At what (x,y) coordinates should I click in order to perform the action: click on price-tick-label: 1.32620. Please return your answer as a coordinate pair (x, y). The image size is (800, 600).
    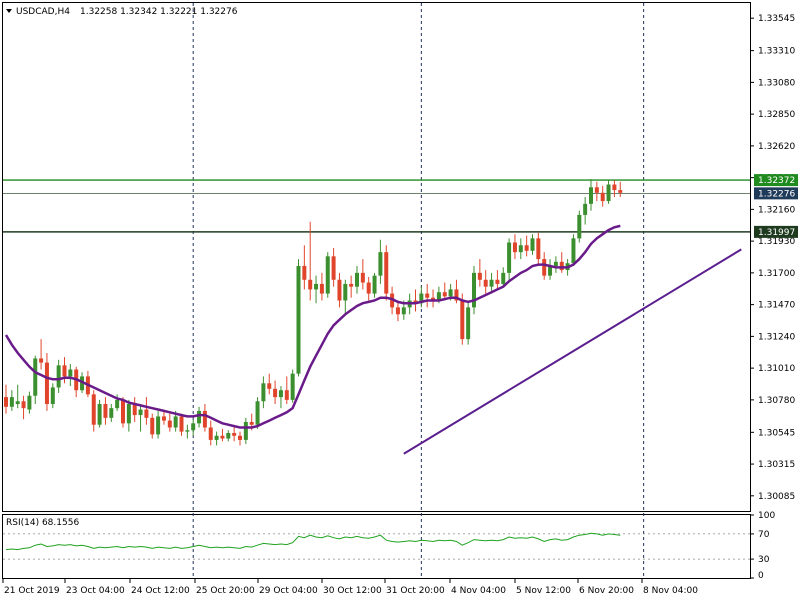
    Looking at the image, I should click on (776, 147).